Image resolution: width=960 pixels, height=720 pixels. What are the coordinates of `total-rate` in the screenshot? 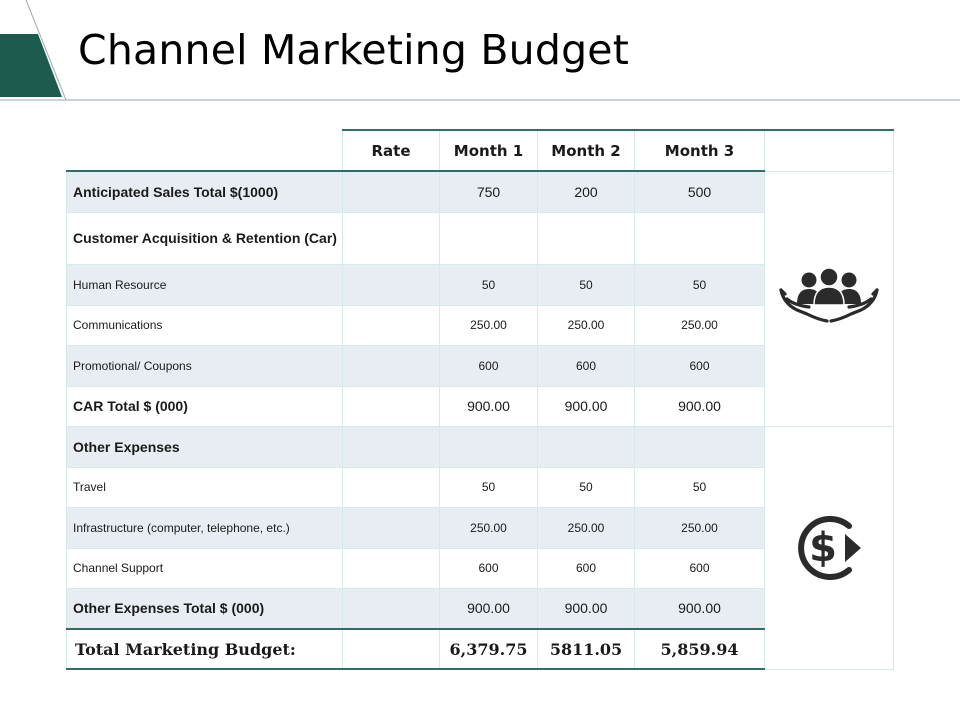 It's located at (391, 649).